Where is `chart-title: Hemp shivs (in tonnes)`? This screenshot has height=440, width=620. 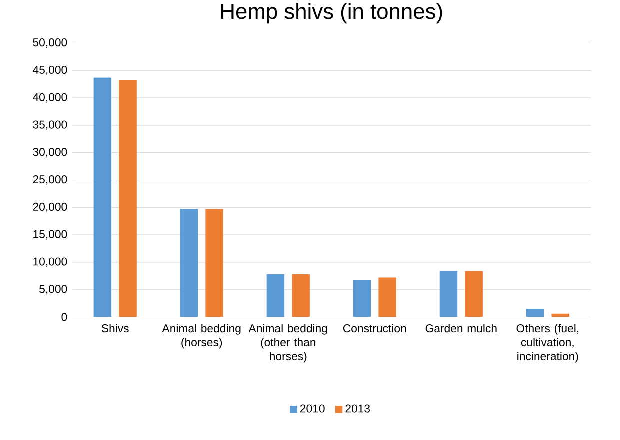 chart-title: Hemp shivs (in tonnes) is located at coordinates (331, 13).